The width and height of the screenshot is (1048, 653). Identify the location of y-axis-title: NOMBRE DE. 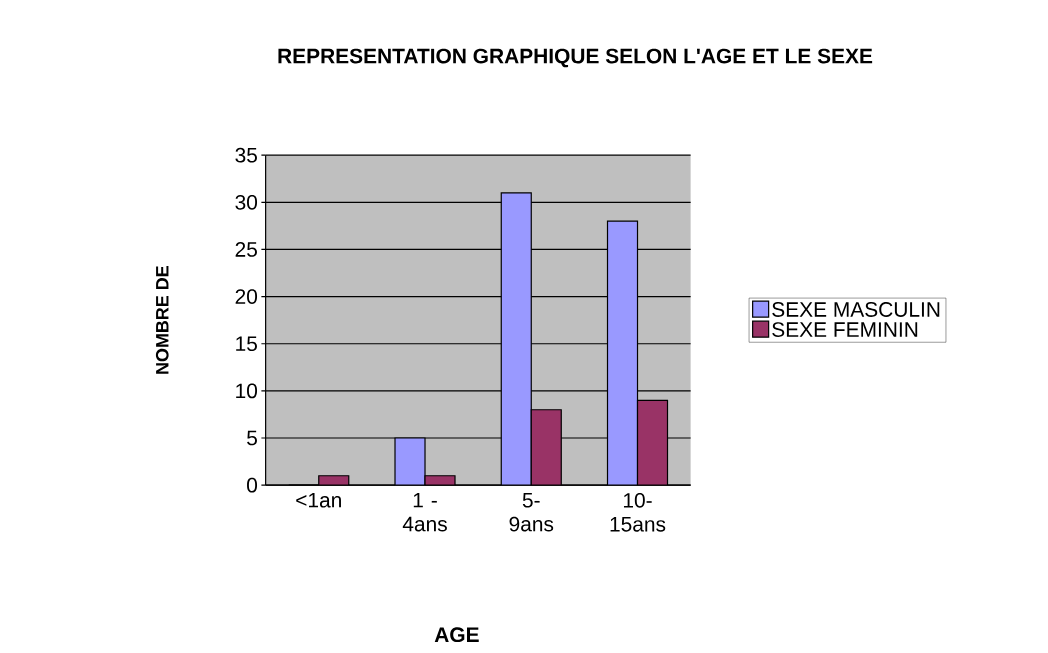
(162, 320).